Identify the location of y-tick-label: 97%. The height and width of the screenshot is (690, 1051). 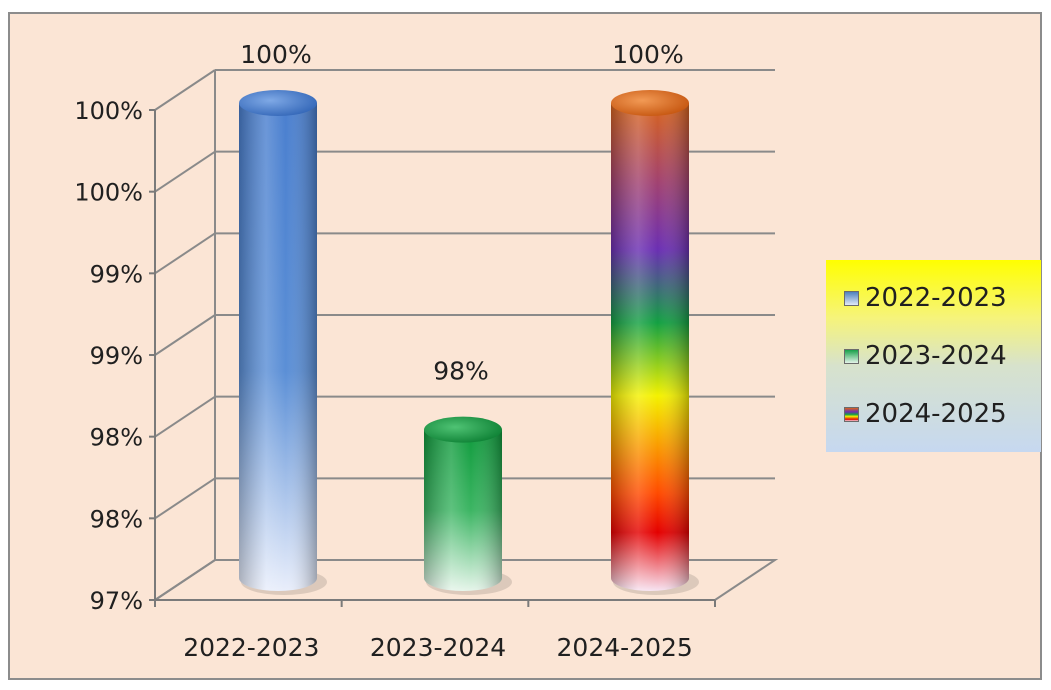
(116, 601).